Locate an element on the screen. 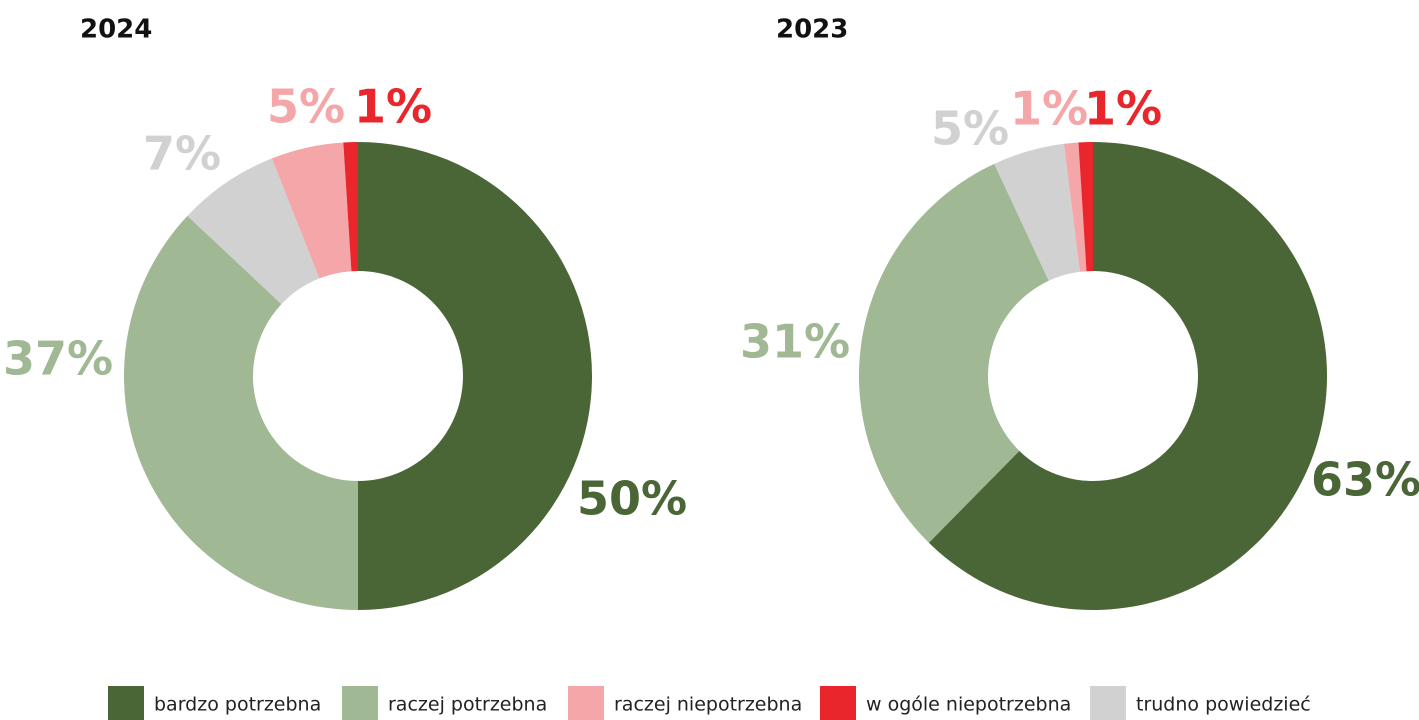  legend-label: trudno powiedzieć is located at coordinates (1223, 705).